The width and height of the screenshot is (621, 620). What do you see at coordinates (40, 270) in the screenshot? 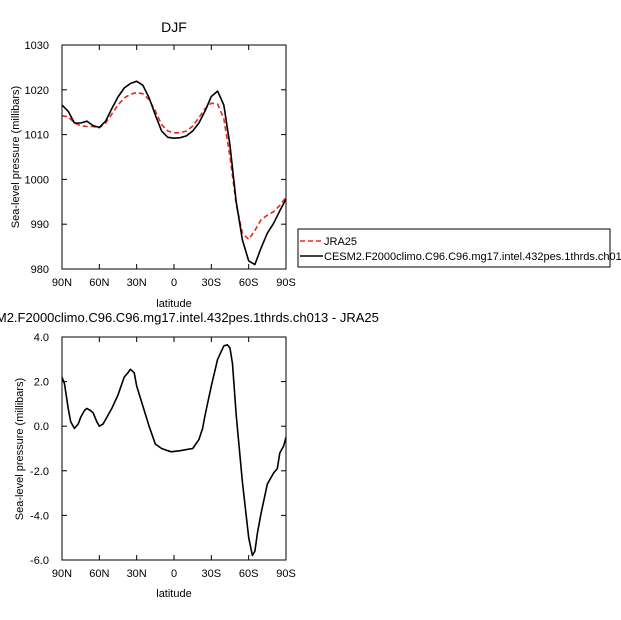
I see `y-tick-label: 980` at bounding box center [40, 270].